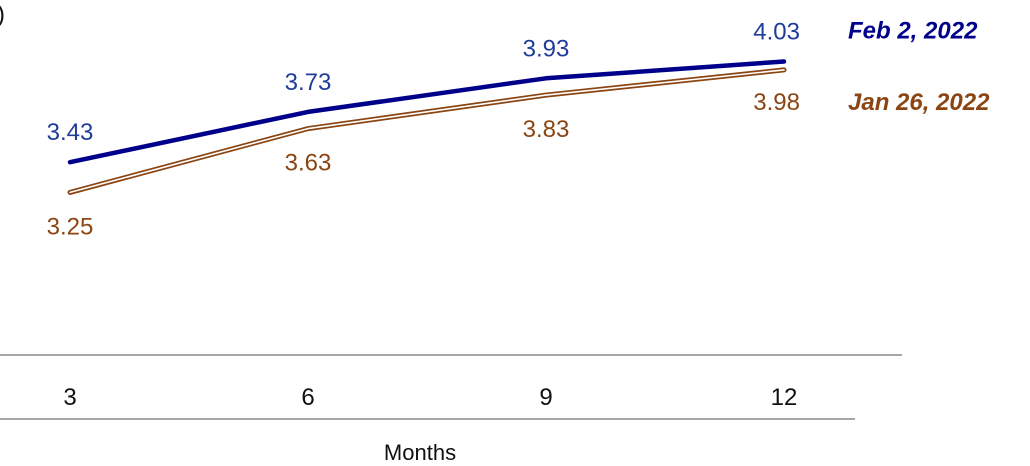  Describe the element at coordinates (2, 14) in the screenshot. I see `cropped-fragment: )` at that location.